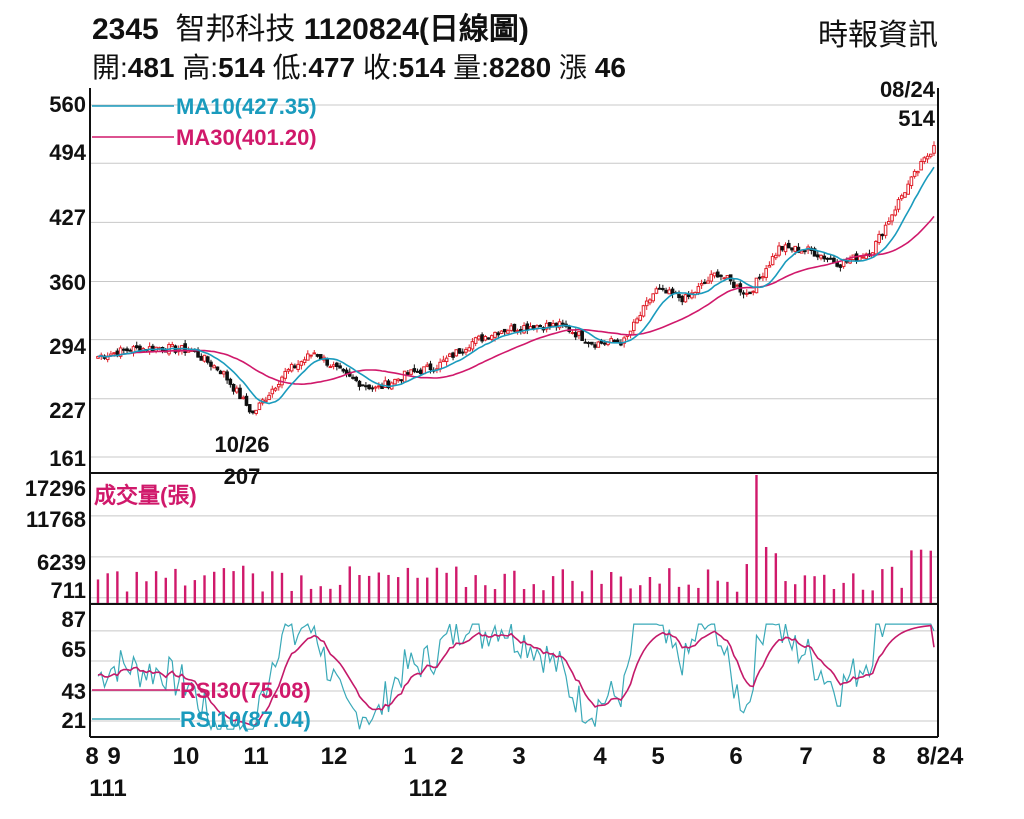 The height and width of the screenshot is (819, 1024). Describe the element at coordinates (125, 29) in the screenshot. I see `stock-code: 2345` at that location.